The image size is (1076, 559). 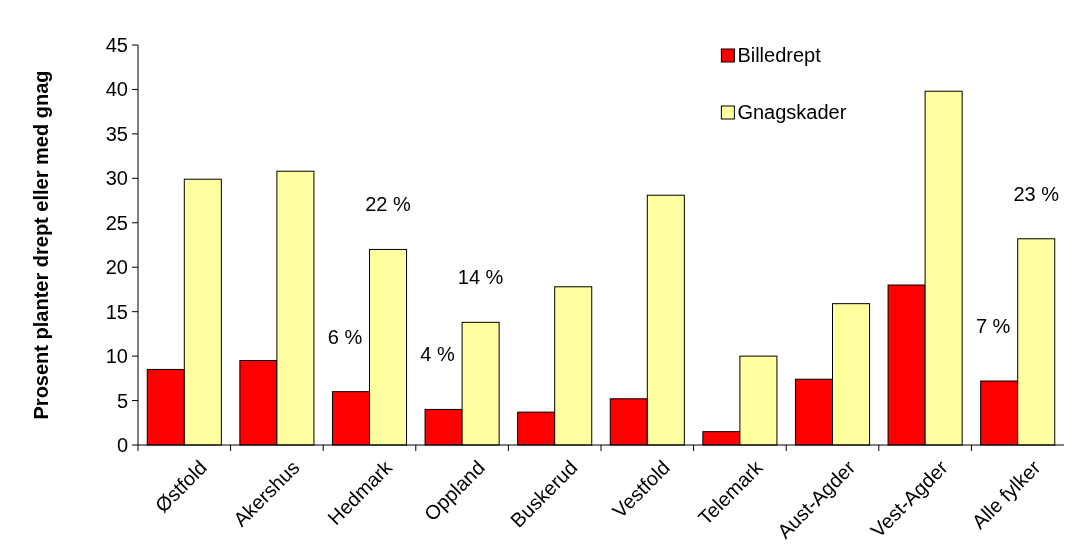 What do you see at coordinates (41, 245) in the screenshot?
I see `y-axis-title: Prosent planter drept eller med gnag` at bounding box center [41, 245].